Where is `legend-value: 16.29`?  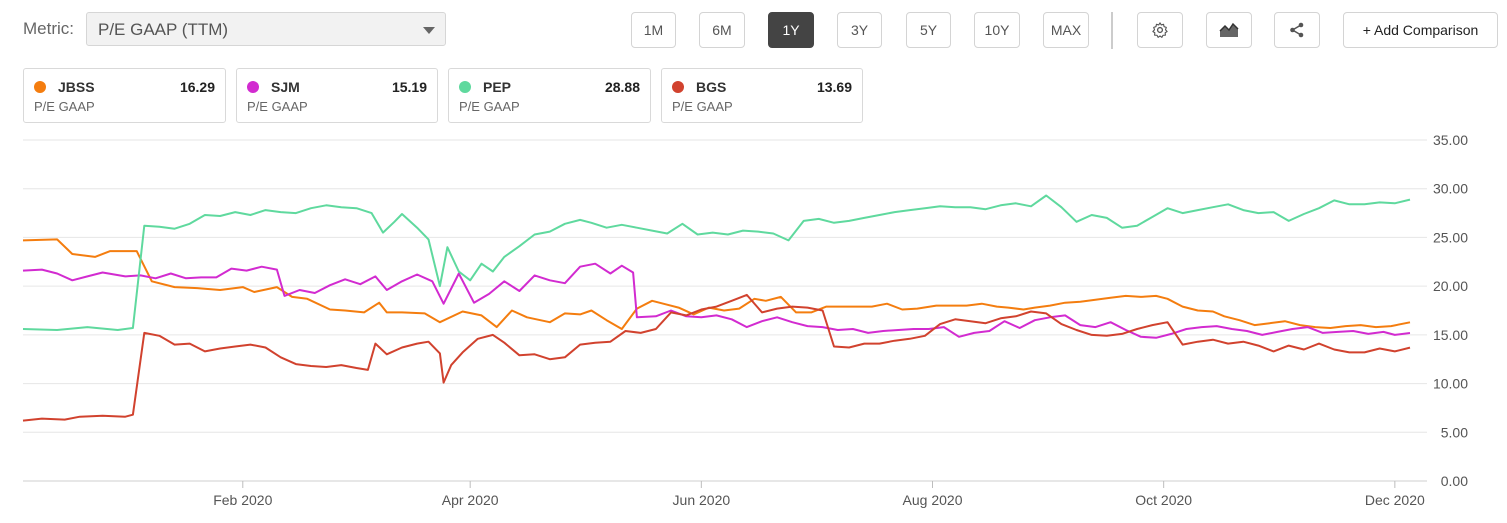
legend-value: 16.29 is located at coordinates (197, 87).